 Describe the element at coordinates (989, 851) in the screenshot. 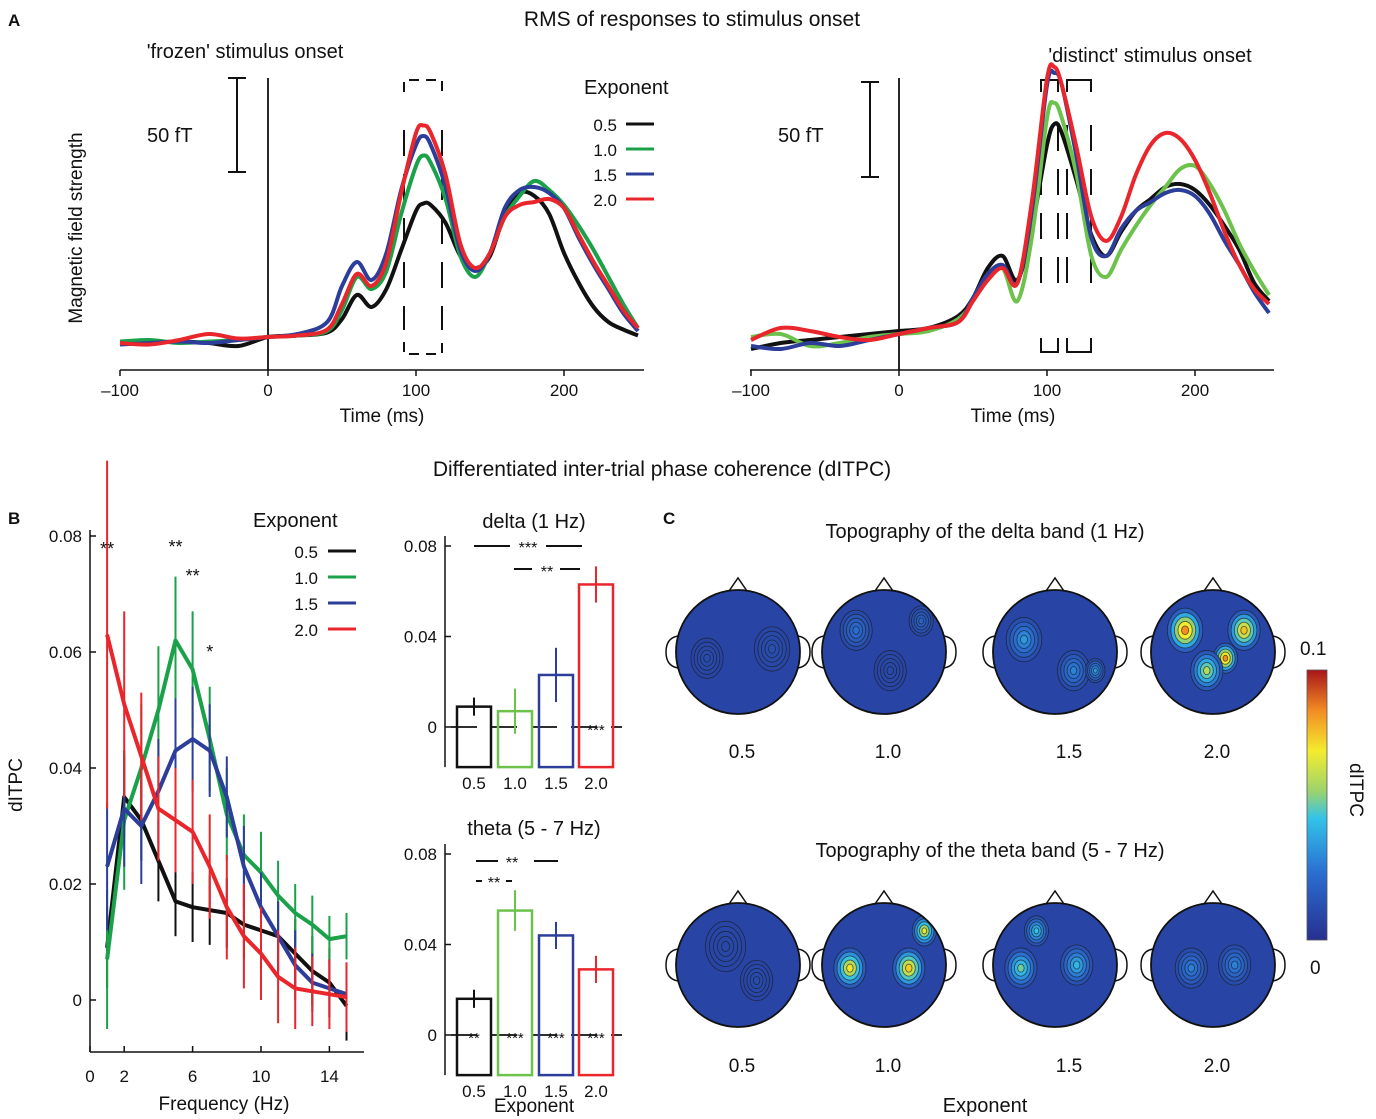

I see `topo-theta-title: Topography of the theta band (5 - 7 Hz)` at that location.